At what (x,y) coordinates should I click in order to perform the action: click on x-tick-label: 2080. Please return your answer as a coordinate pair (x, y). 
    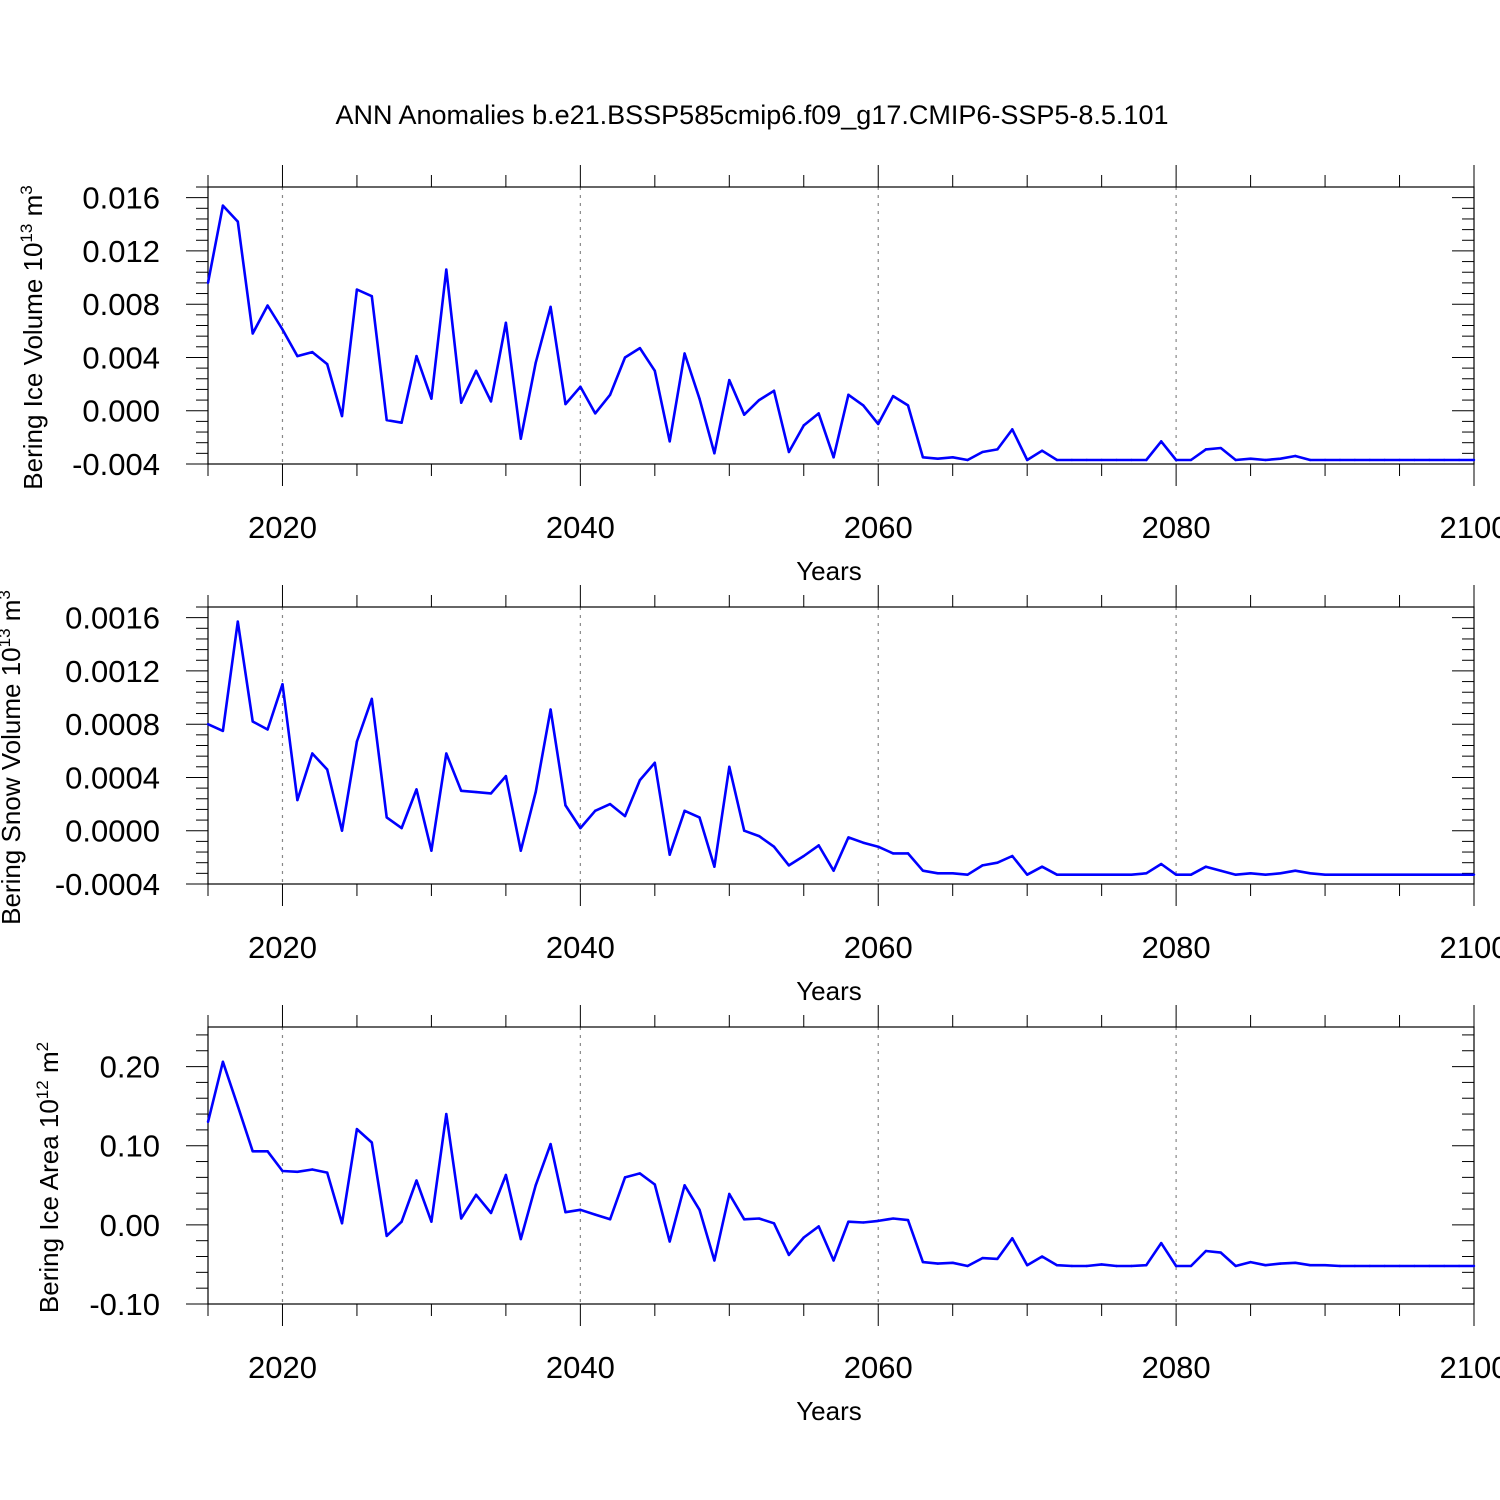
    Looking at the image, I should click on (1176, 527).